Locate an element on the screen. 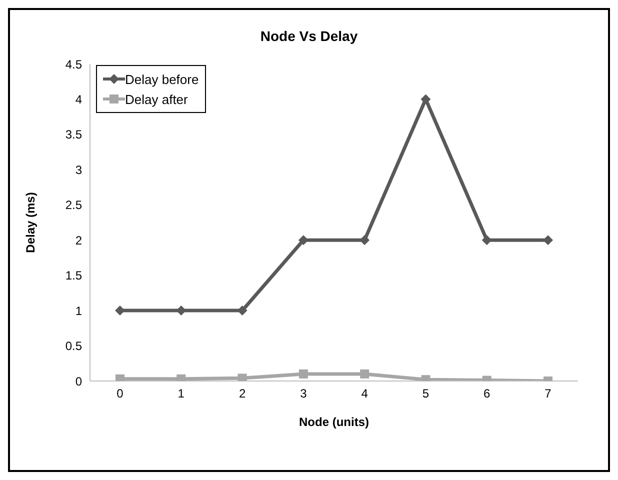 This screenshot has height=480, width=618. y-tick-label: 3 is located at coordinates (78, 169).